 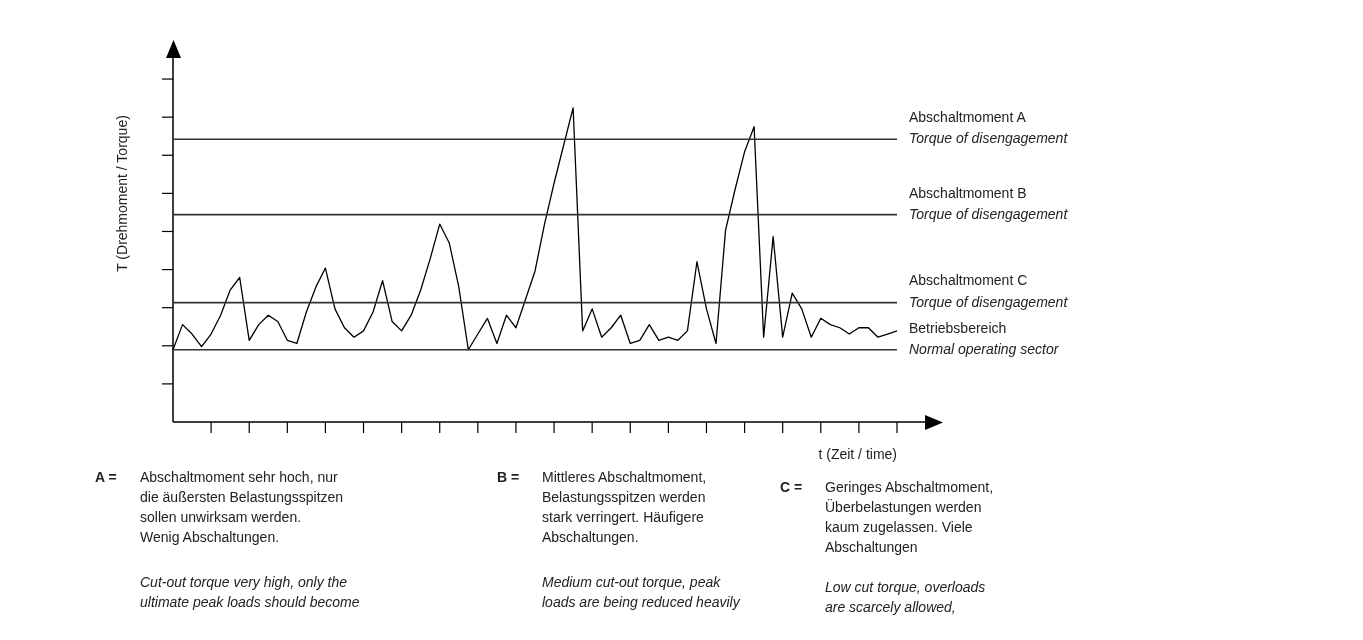 I want to click on ref-line-label: Betriebsbereich Normal operating sector, so click(x=984, y=338).